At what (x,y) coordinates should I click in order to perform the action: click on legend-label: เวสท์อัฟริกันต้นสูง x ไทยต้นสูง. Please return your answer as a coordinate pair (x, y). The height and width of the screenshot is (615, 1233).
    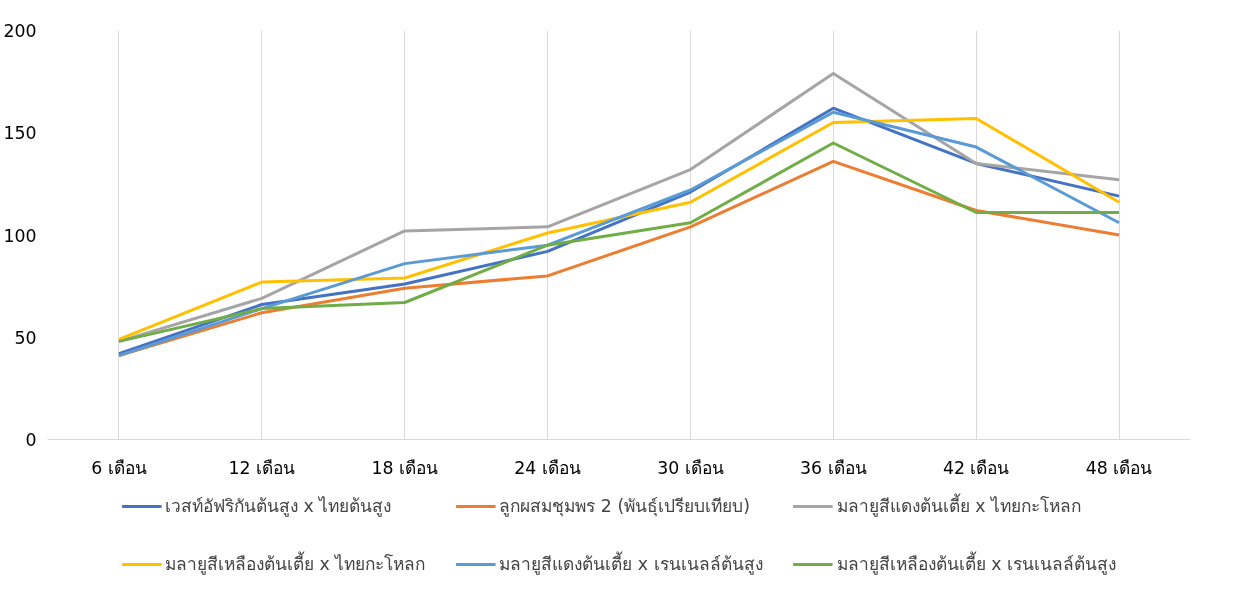
    Looking at the image, I should click on (278, 507).